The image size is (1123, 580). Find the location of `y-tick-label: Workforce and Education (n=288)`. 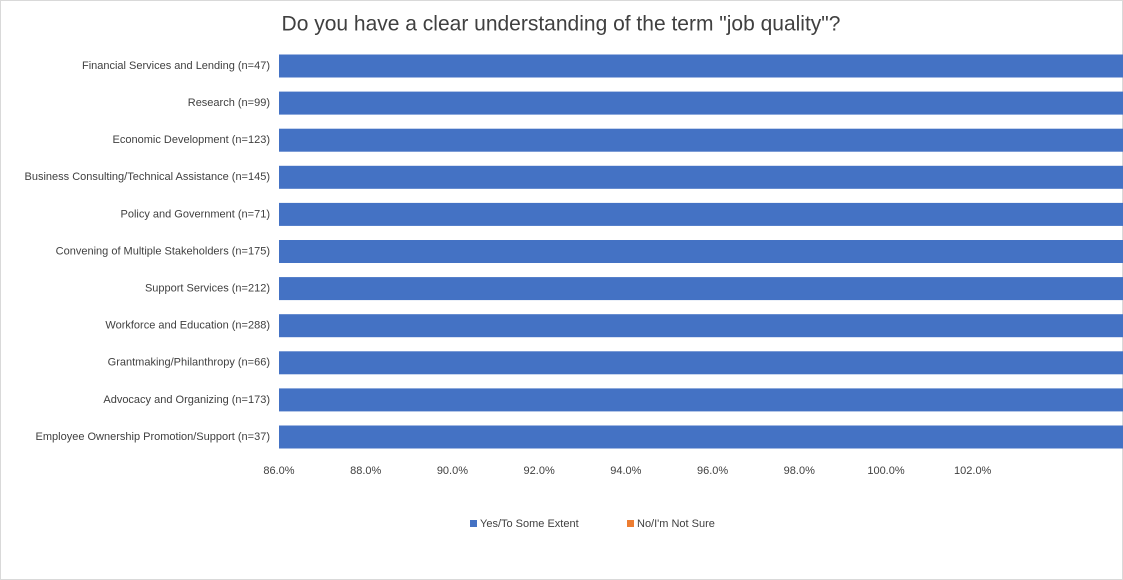

y-tick-label: Workforce and Education (n=288) is located at coordinates (187, 326).